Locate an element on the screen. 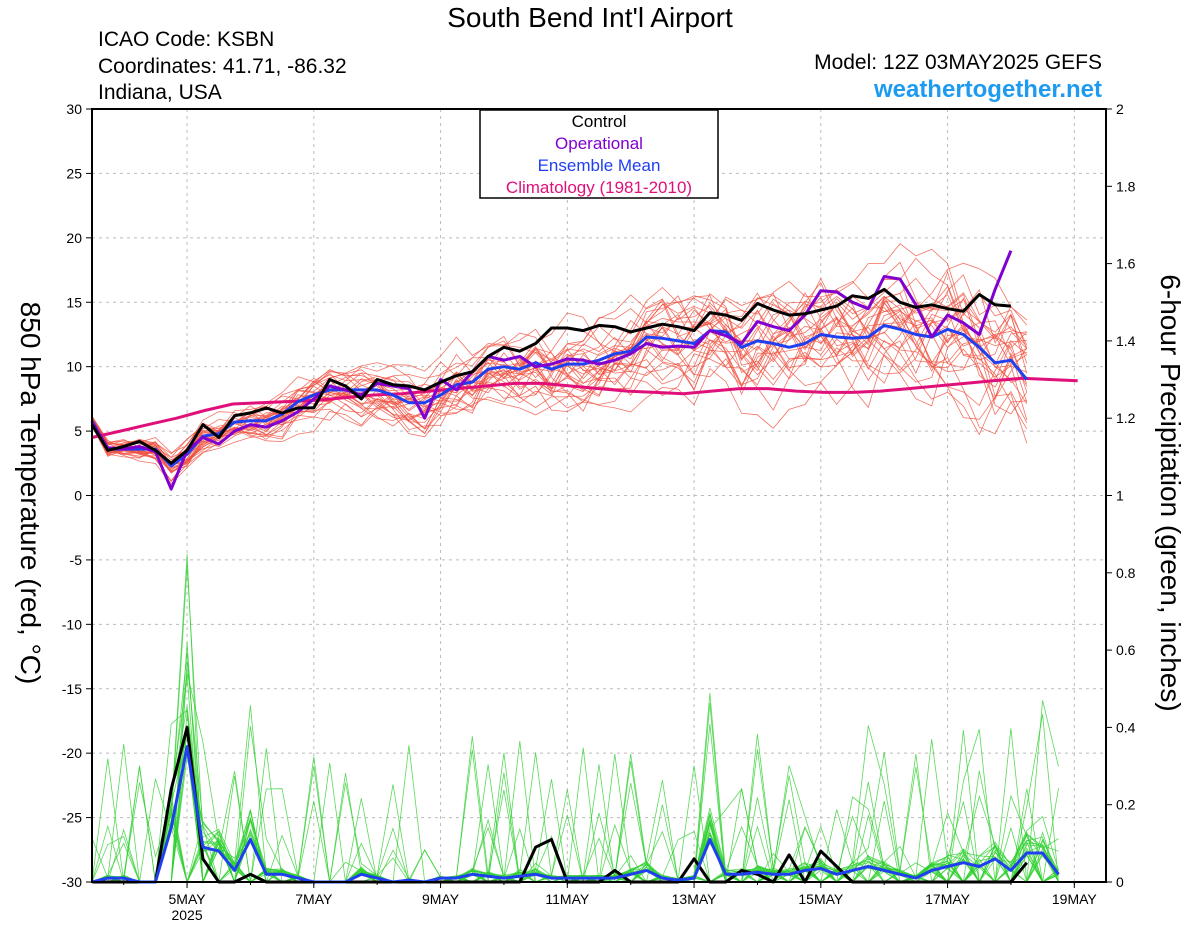 This screenshot has width=1200, height=927. x-tick-sublabel: 2025 is located at coordinates (186, 915).